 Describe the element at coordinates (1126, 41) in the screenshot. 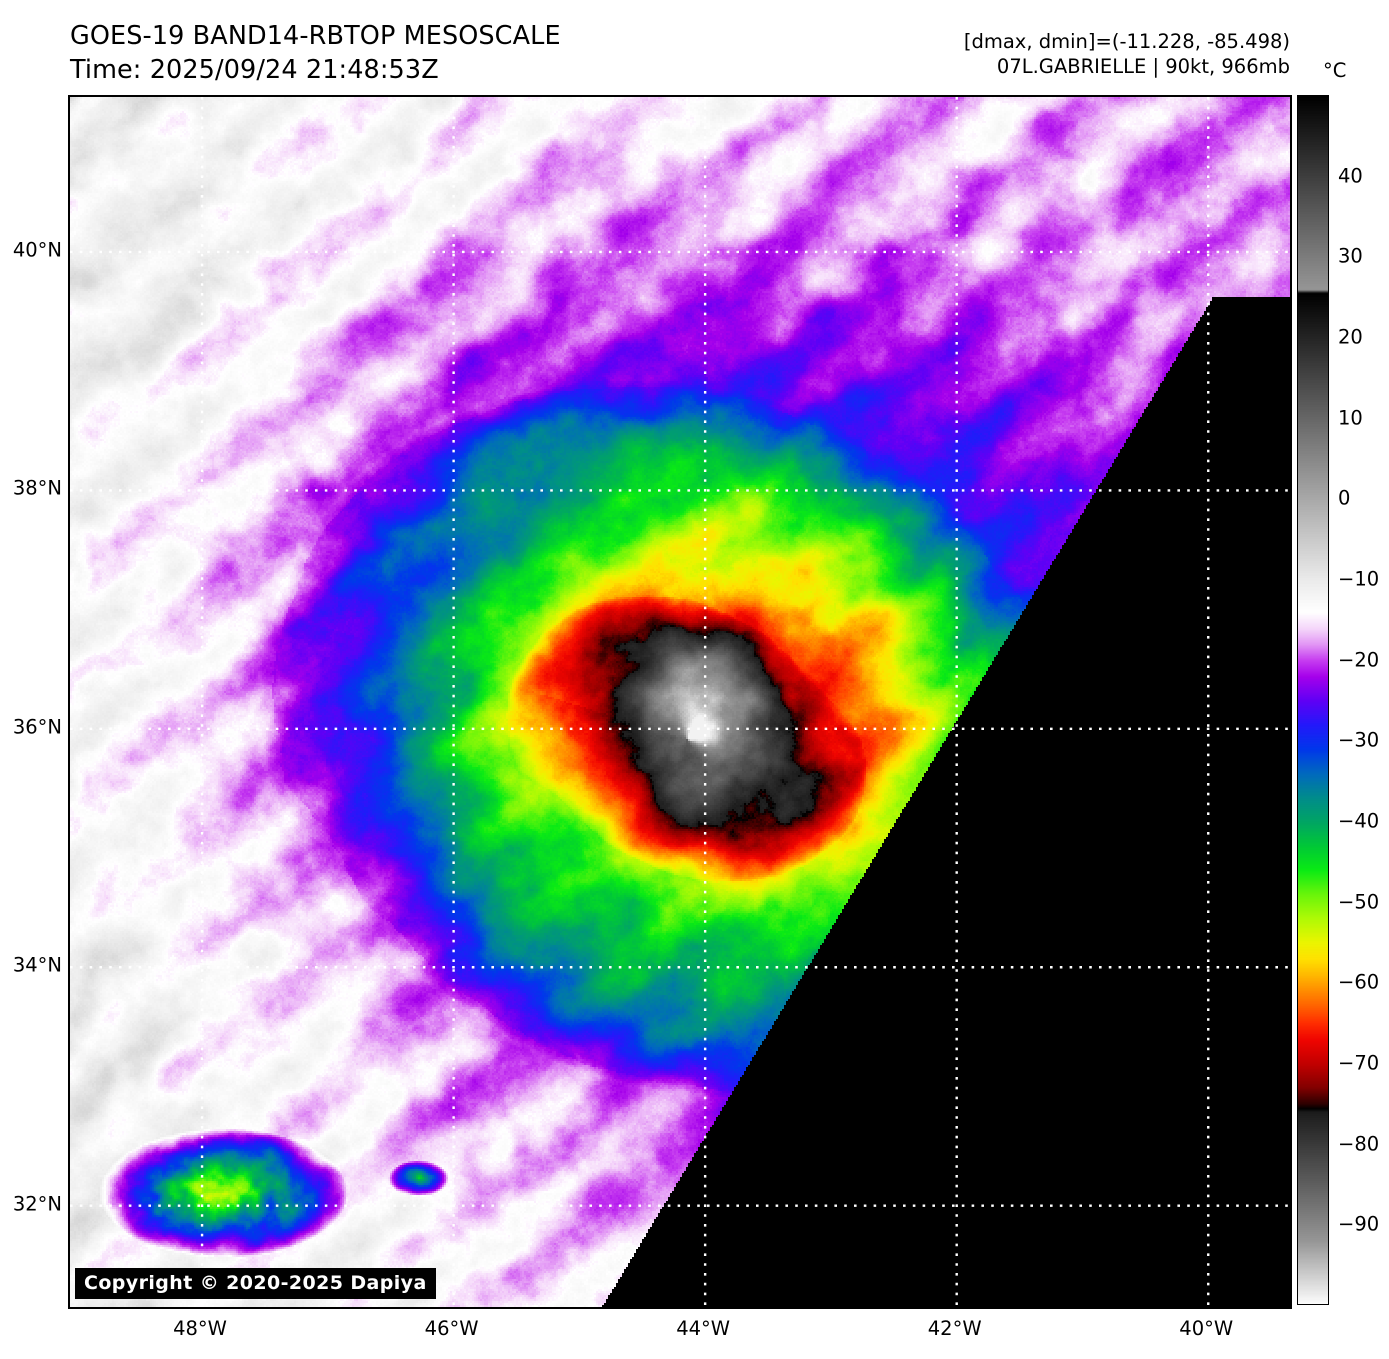

I see `data-range-label: [dmax, dmin]=(-11.228, -85.498)` at that location.